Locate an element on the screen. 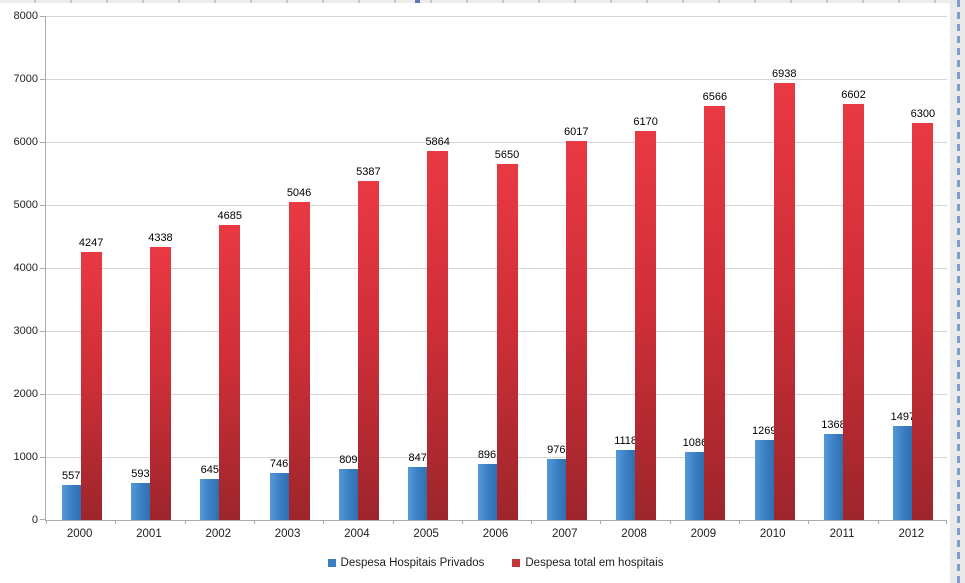  legend-label: Despesa Hospitais Privados is located at coordinates (412, 563).